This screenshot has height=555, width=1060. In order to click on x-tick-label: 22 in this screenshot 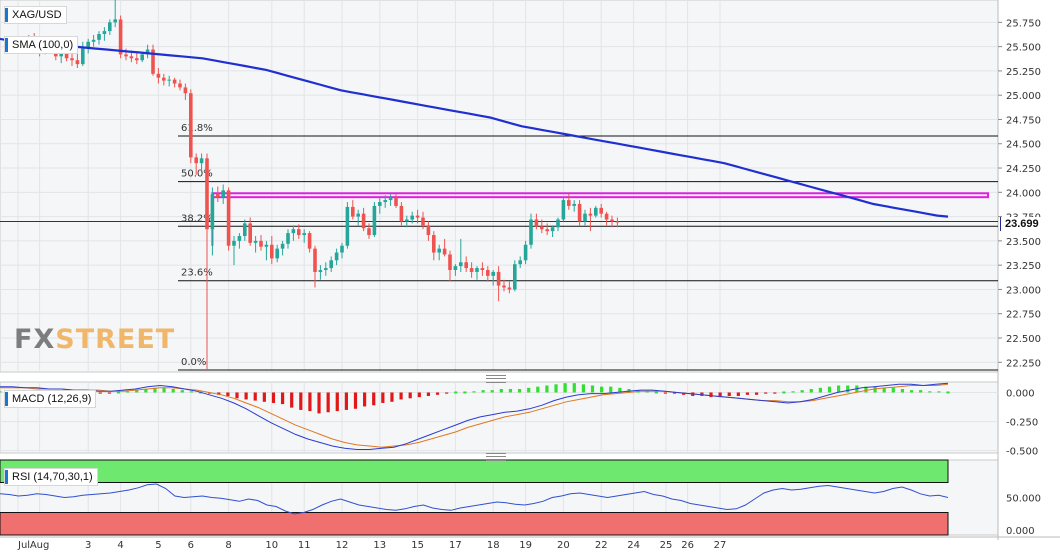, I will do `click(601, 545)`.